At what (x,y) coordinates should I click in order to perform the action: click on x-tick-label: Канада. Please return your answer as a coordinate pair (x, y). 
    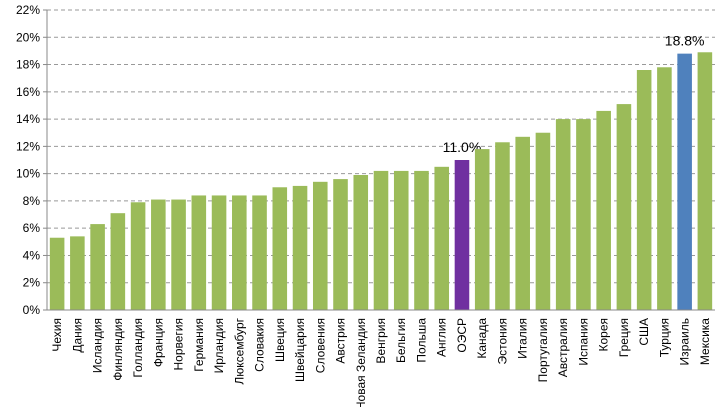
    Looking at the image, I should click on (482, 338).